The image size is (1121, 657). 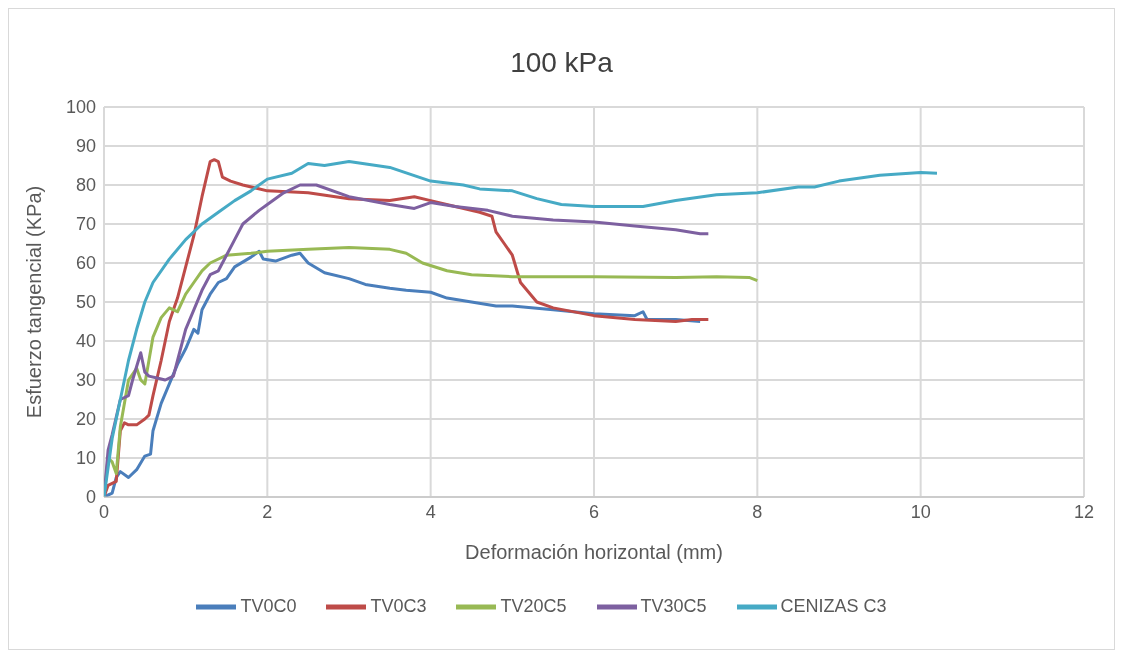 What do you see at coordinates (34, 302) in the screenshot?
I see `y-axis-title: Esfuerzo tangencial (KPa)` at bounding box center [34, 302].